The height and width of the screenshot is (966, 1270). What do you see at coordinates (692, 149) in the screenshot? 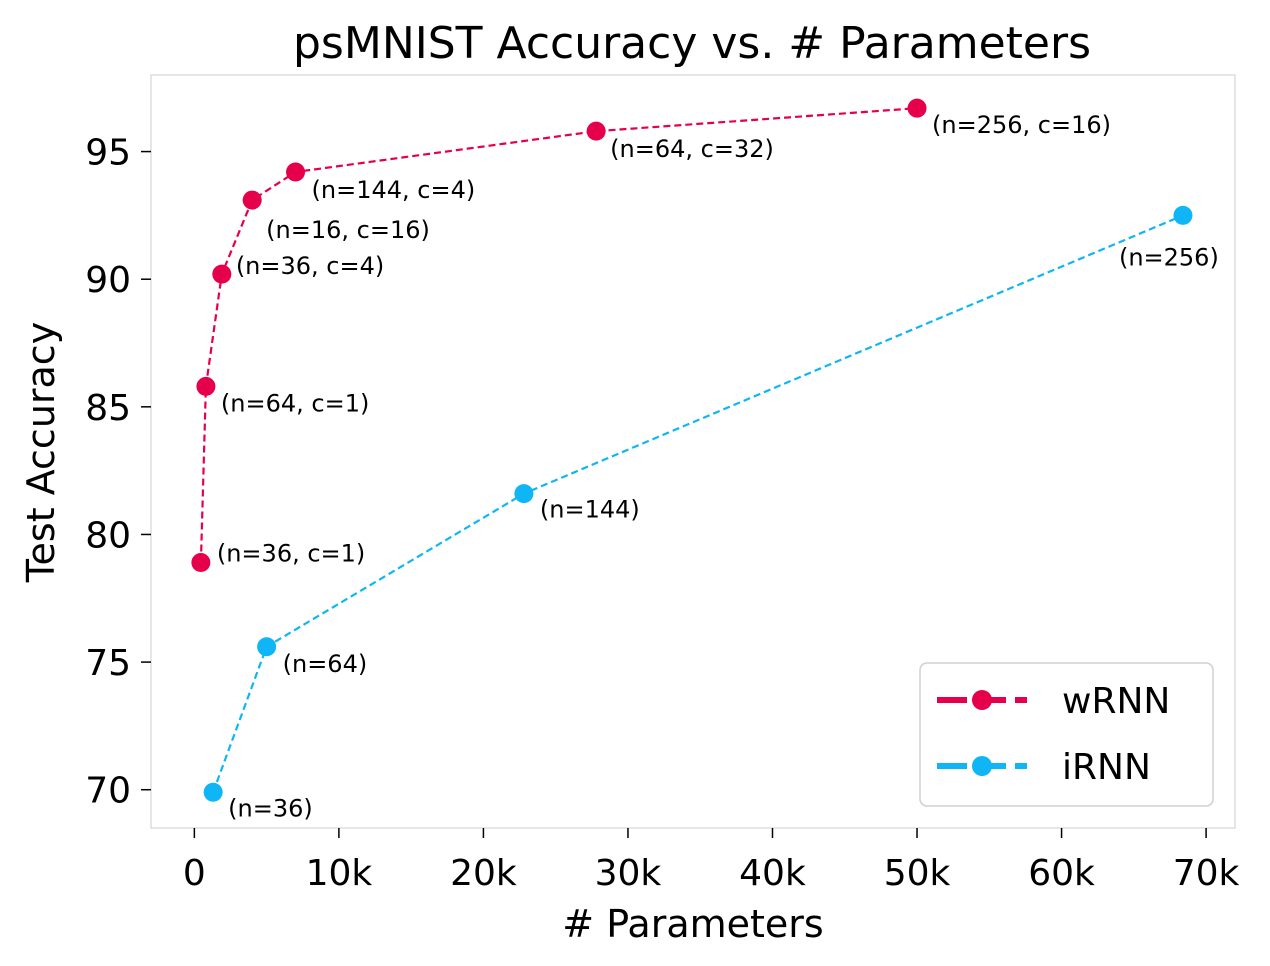
I see `data-point-label: (n=64, c=32)` at bounding box center [692, 149].